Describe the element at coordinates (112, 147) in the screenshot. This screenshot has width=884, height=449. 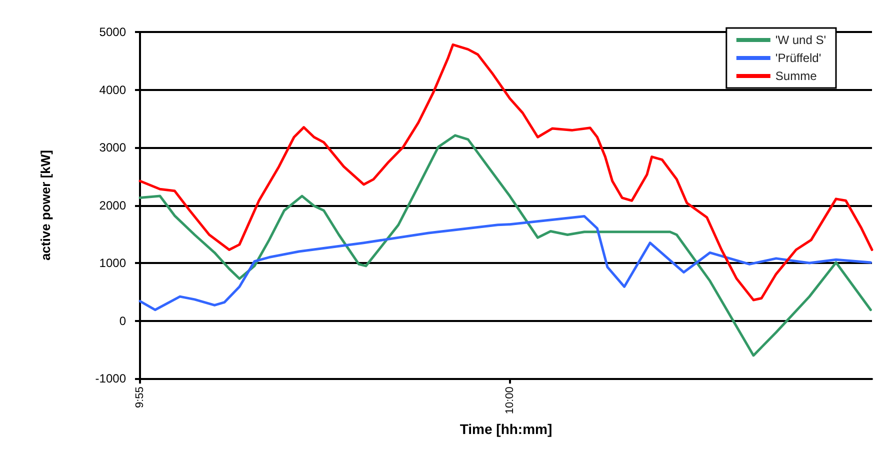
I see `y-tick-label: 3000` at that location.